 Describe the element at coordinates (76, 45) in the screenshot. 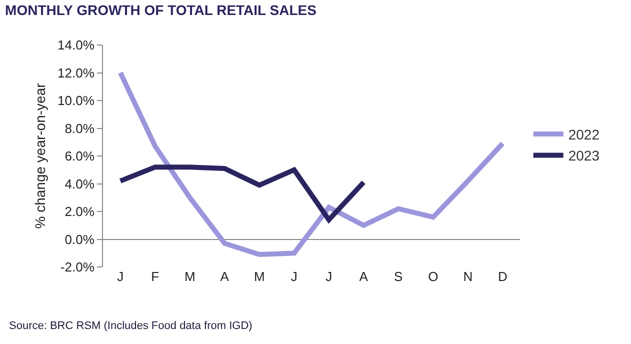

I see `y-tick-label: 14.0%` at that location.